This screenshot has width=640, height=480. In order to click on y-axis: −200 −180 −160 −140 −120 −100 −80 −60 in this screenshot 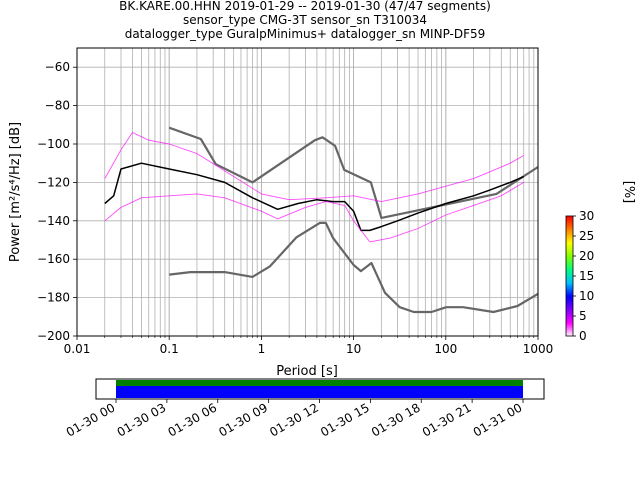, I will do `click(57, 201)`.